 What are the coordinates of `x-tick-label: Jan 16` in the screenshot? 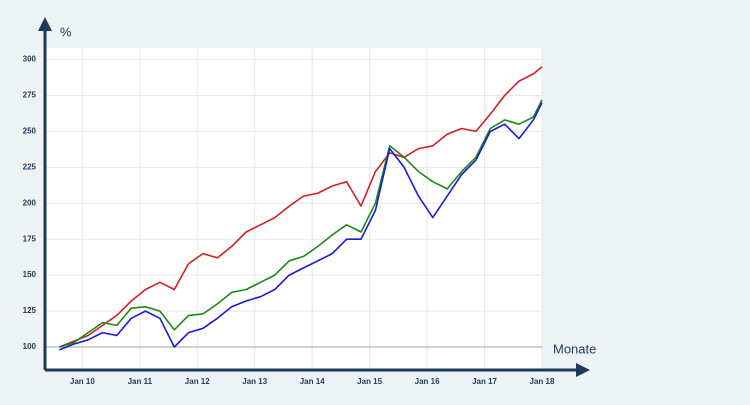 It's located at (427, 381).